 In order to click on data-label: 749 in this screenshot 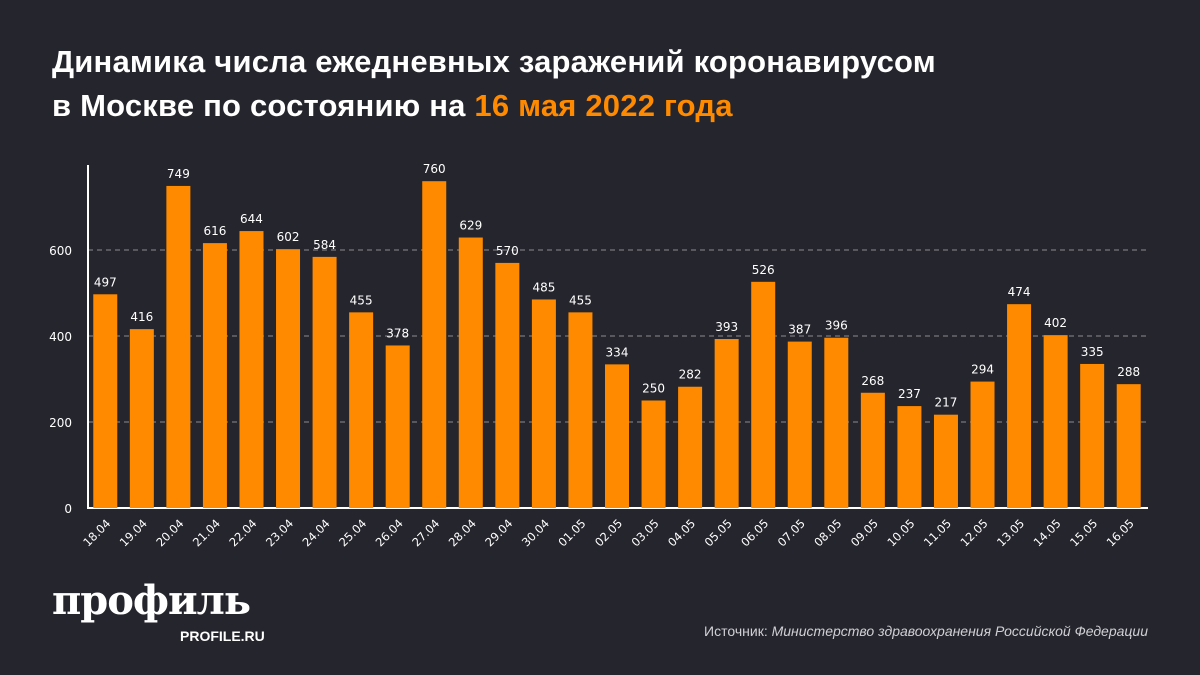, I will do `click(178, 174)`.